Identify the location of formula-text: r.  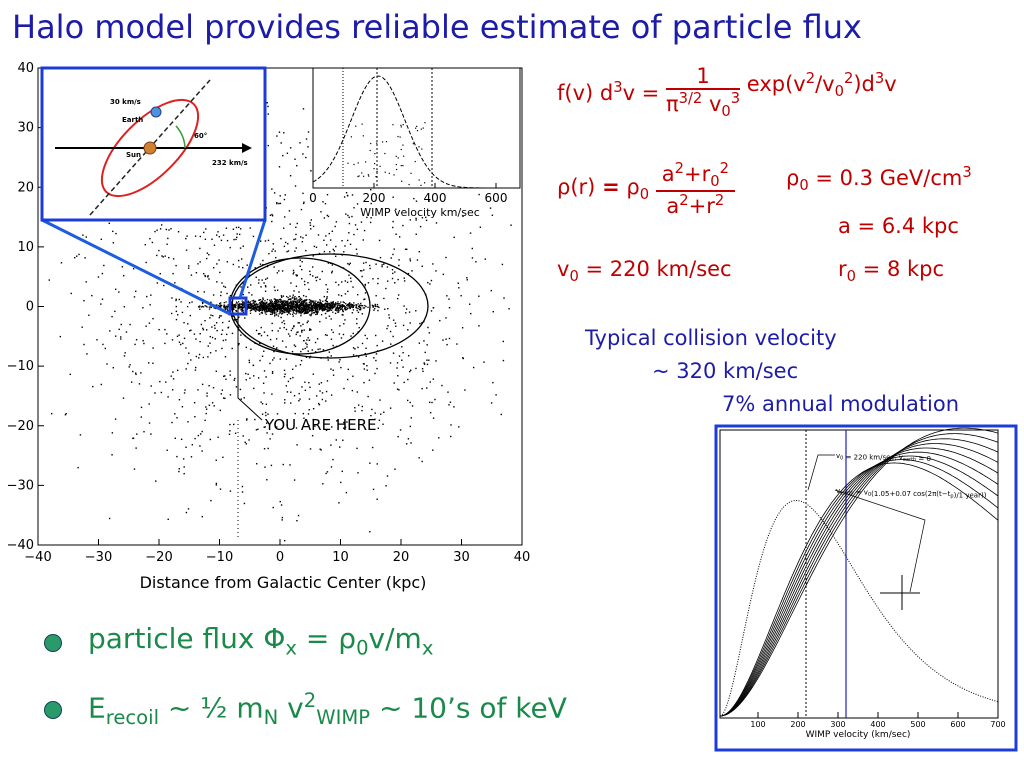
(842, 269).